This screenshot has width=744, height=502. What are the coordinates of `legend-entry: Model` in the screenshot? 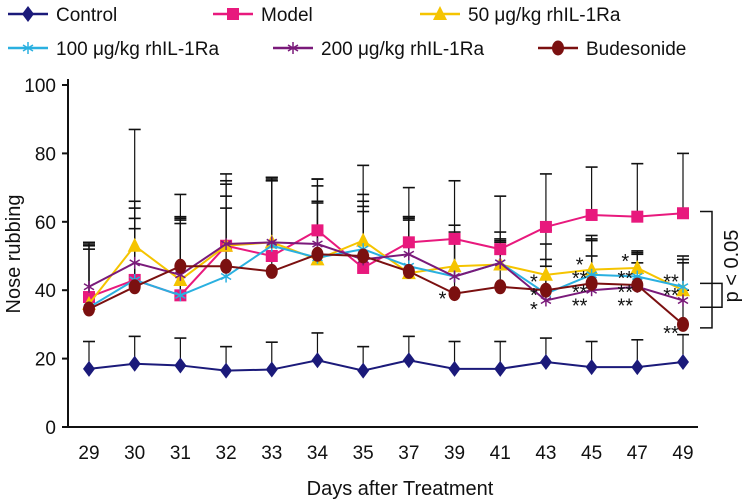 It's located at (263, 15).